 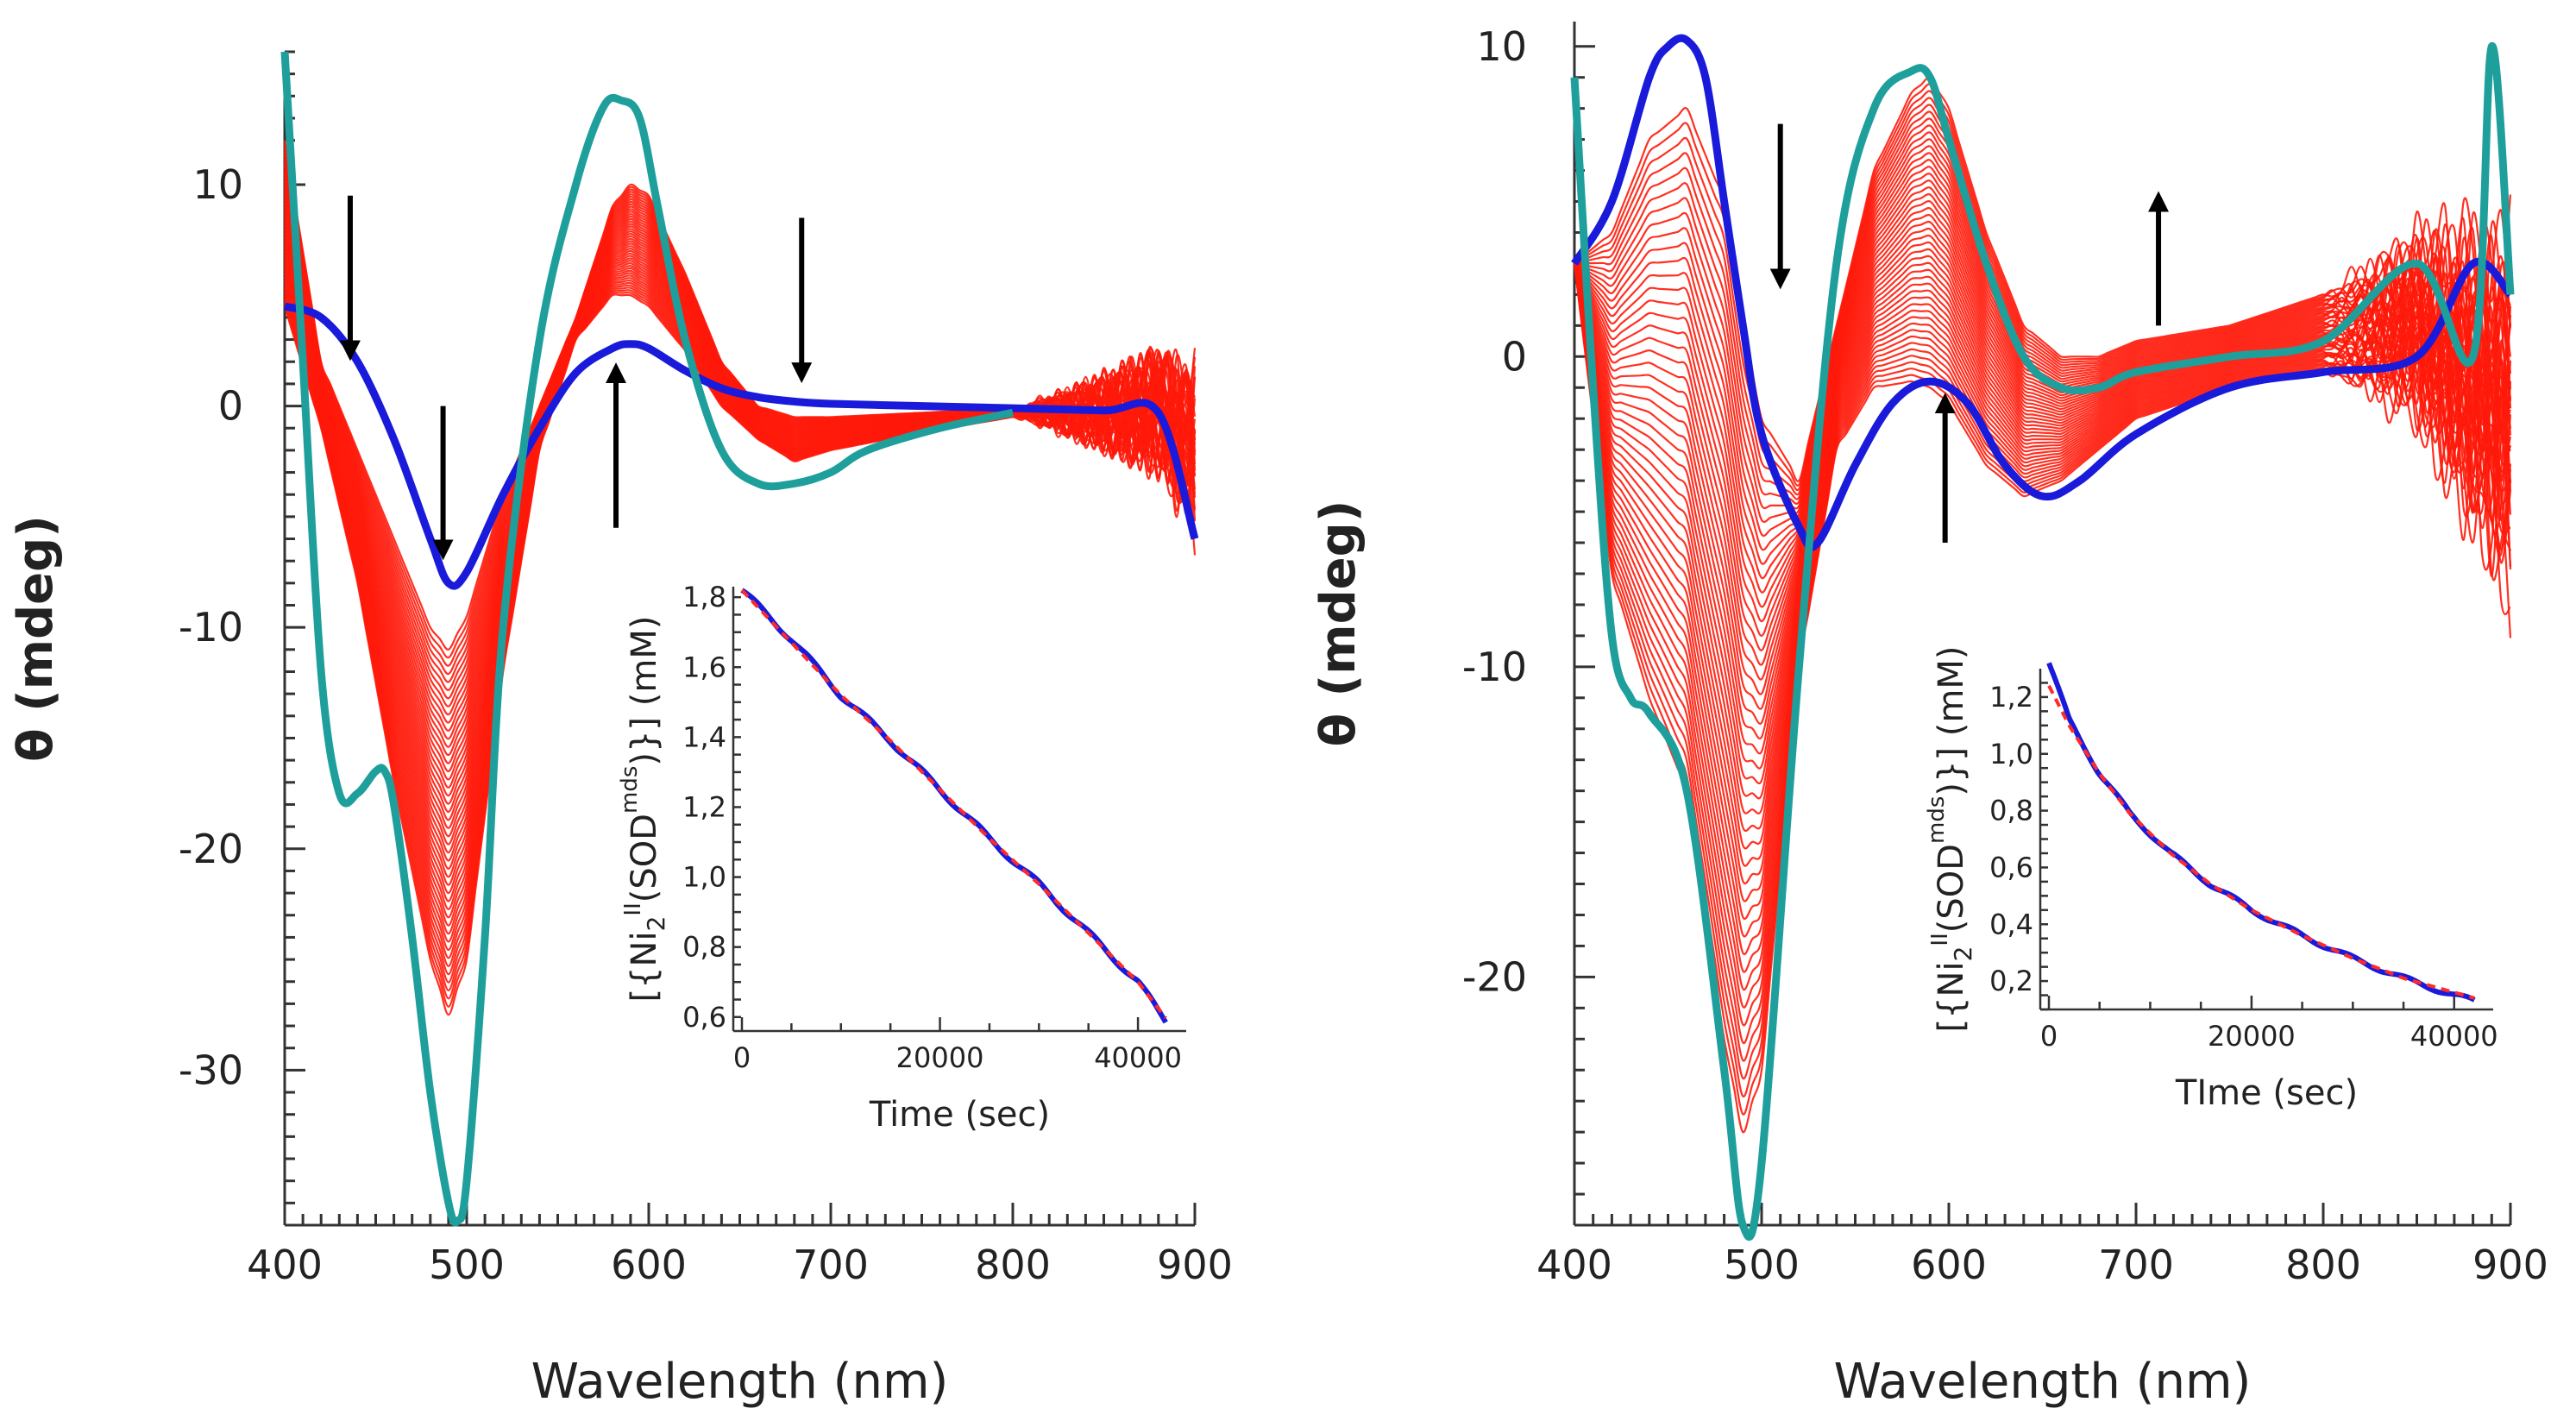 I want to click on inset-background, so click(x=2266, y=839).